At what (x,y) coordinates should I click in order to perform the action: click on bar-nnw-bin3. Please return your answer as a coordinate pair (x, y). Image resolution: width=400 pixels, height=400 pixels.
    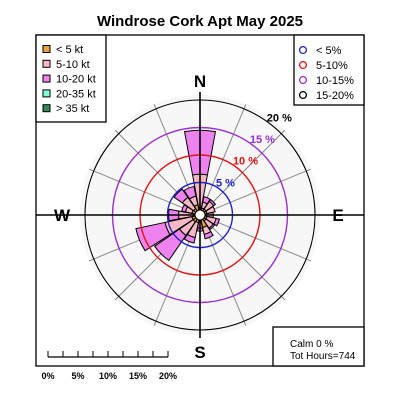
    Looking at the image, I should click on (190, 192).